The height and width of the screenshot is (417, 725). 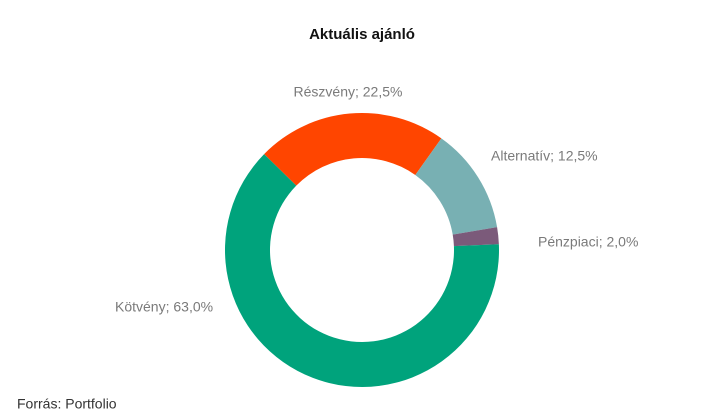 I want to click on data-label: Részvény; 22,5%, so click(x=348, y=92).